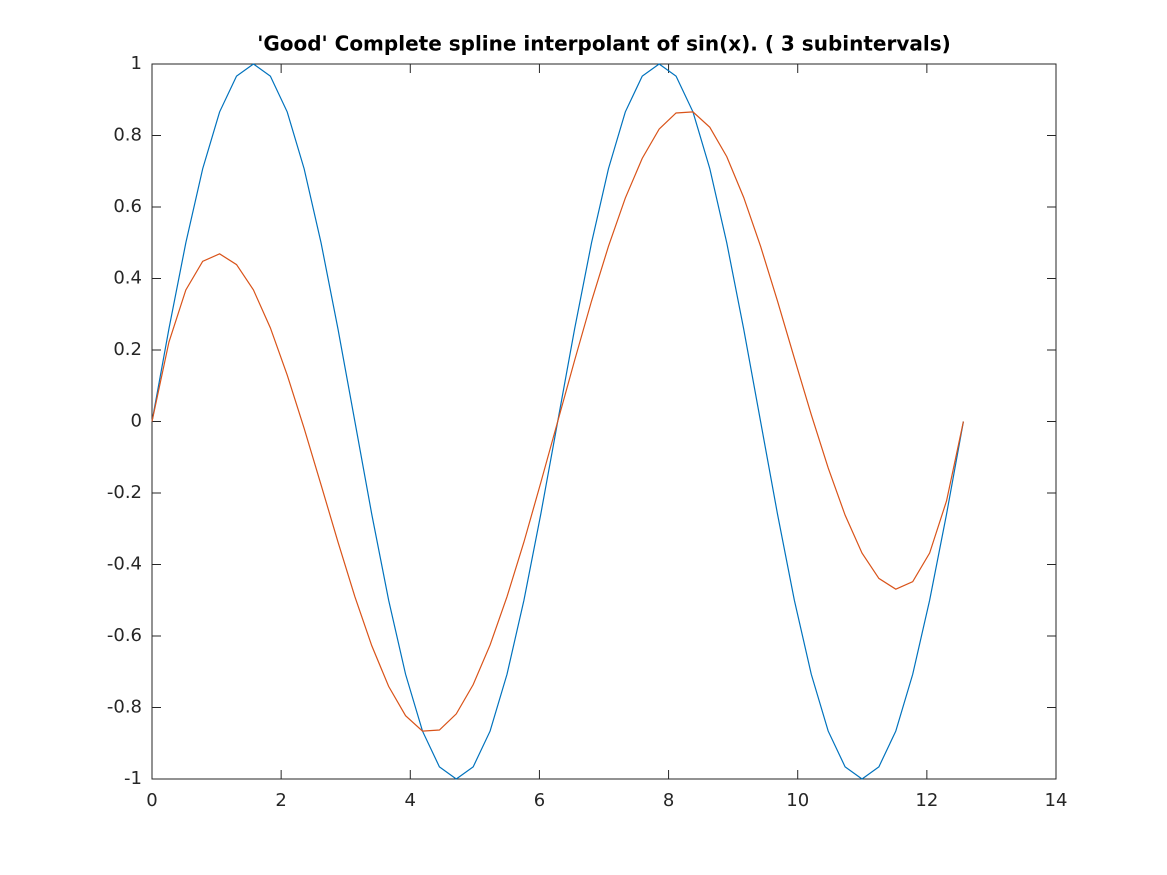  Describe the element at coordinates (1056, 800) in the screenshot. I see `x-tick-label: 14` at that location.